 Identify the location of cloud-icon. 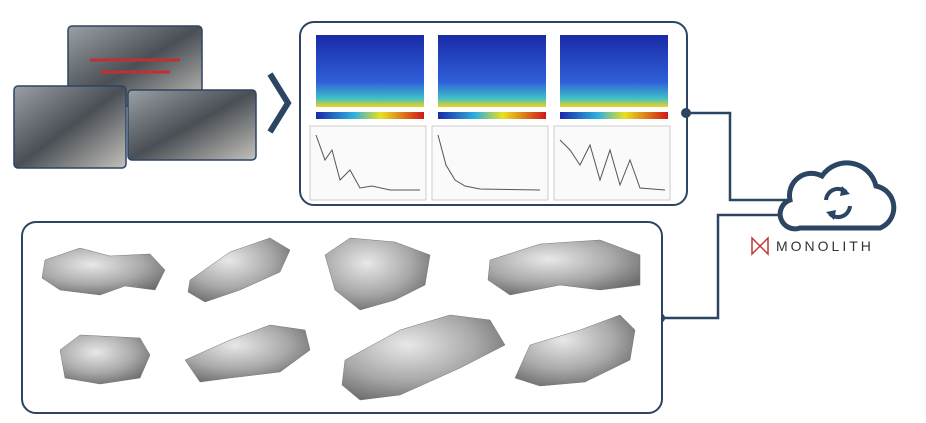
(837, 196).